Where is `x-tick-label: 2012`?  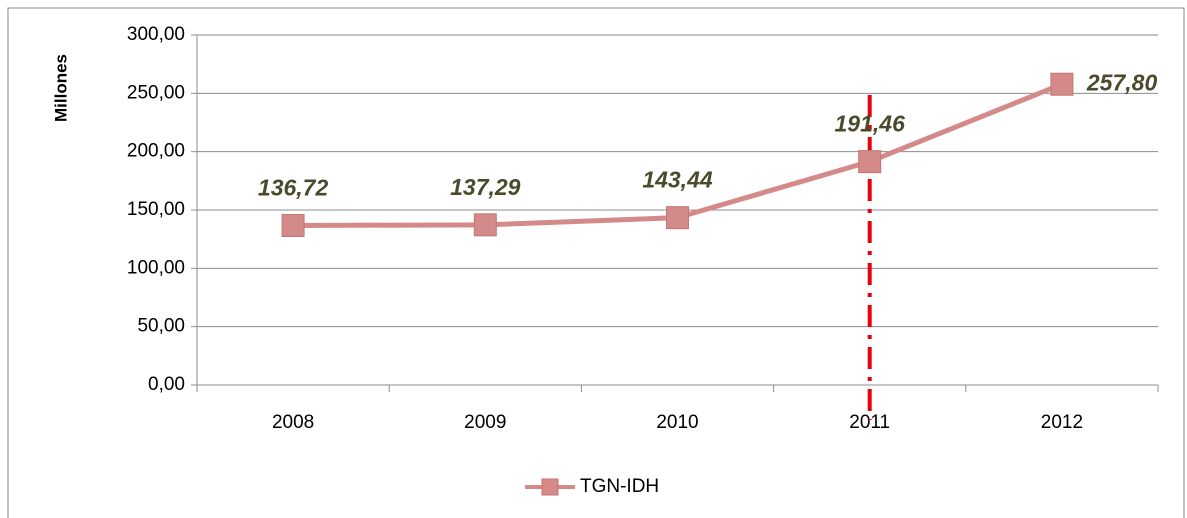
x-tick-label: 2012 is located at coordinates (1062, 422).